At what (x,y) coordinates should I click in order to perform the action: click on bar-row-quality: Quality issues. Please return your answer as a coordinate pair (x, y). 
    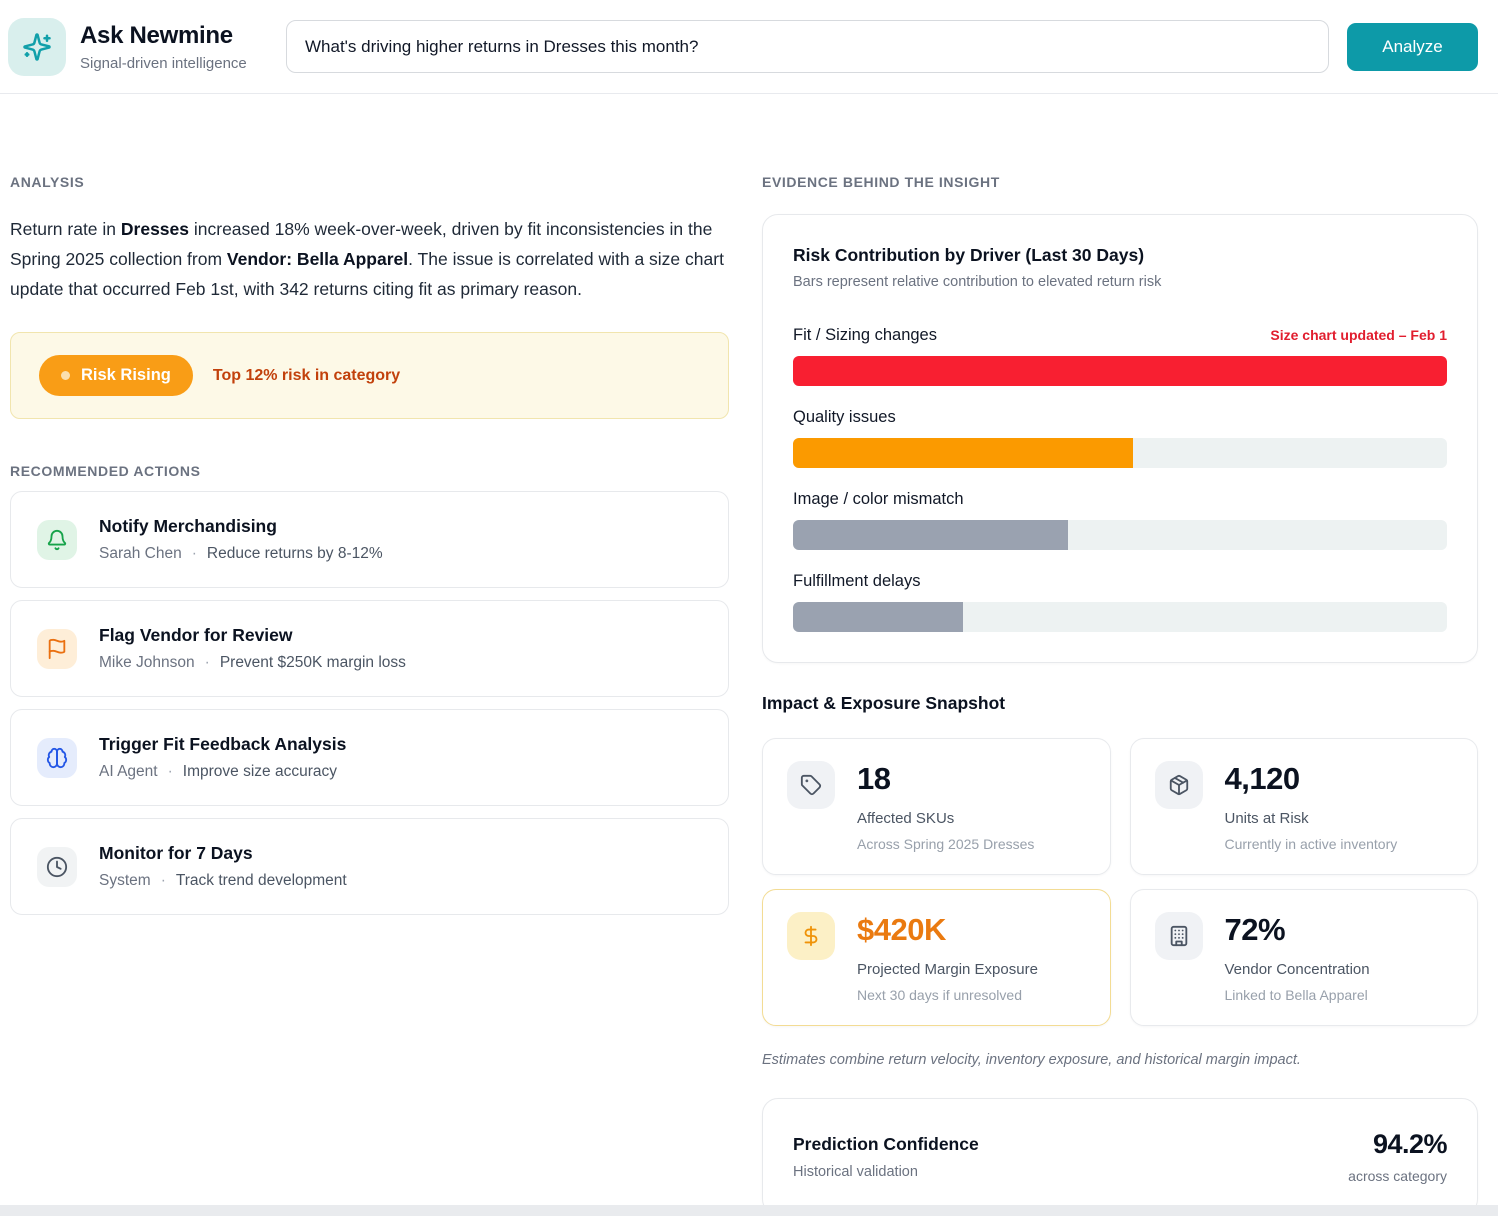
    Looking at the image, I should click on (1120, 438).